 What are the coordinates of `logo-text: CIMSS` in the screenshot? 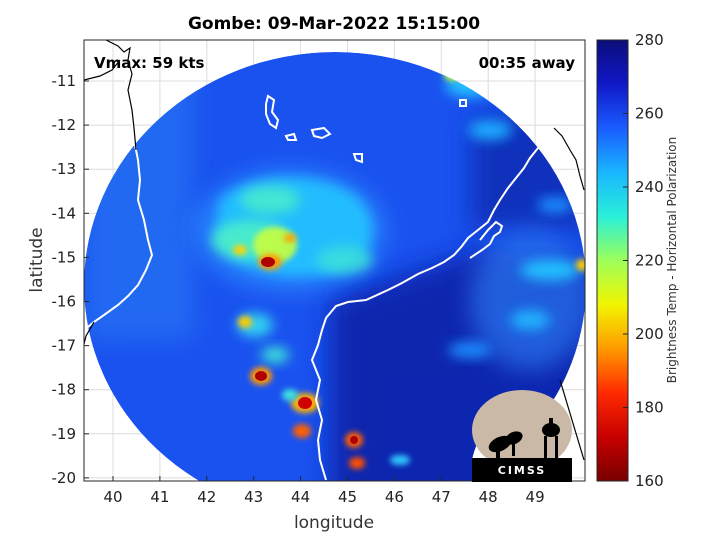 It's located at (522, 470).